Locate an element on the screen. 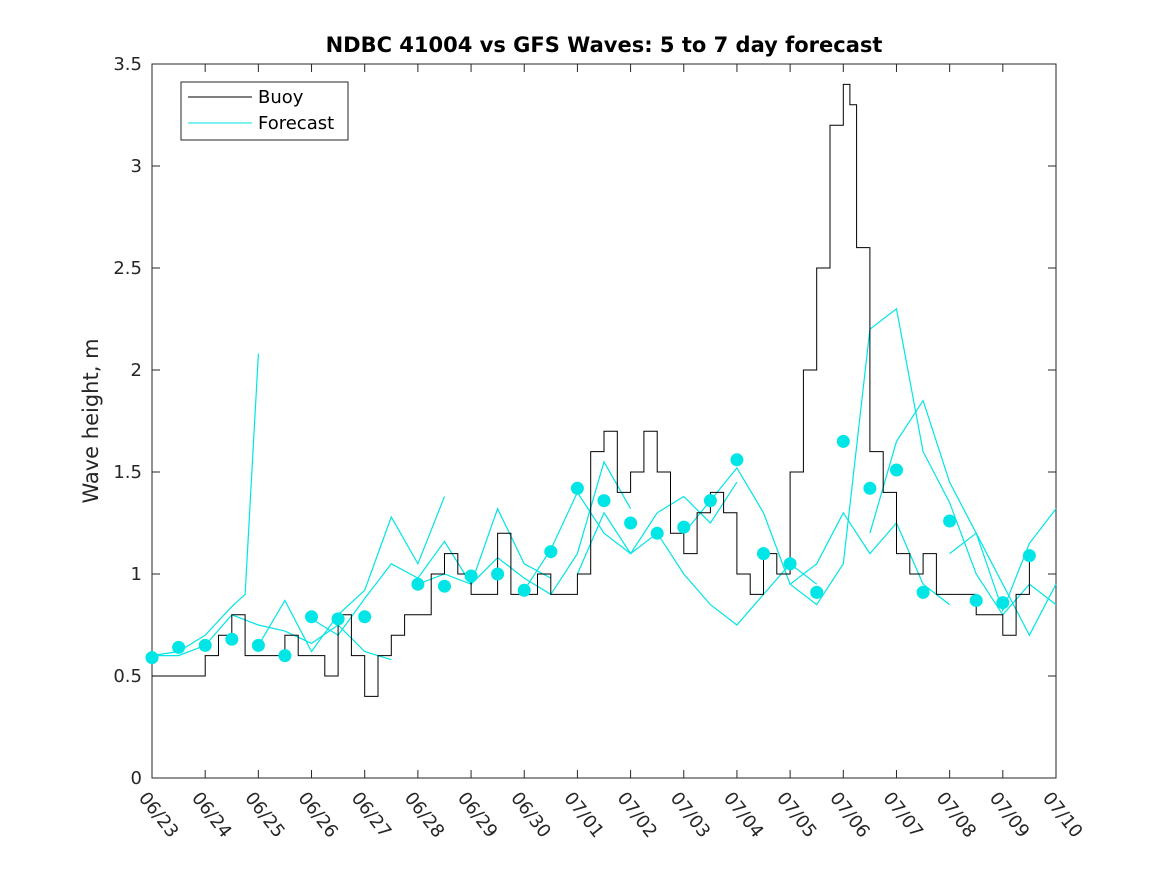 This screenshot has width=1167, height=875. y-tick-label: 1 is located at coordinates (136, 574).